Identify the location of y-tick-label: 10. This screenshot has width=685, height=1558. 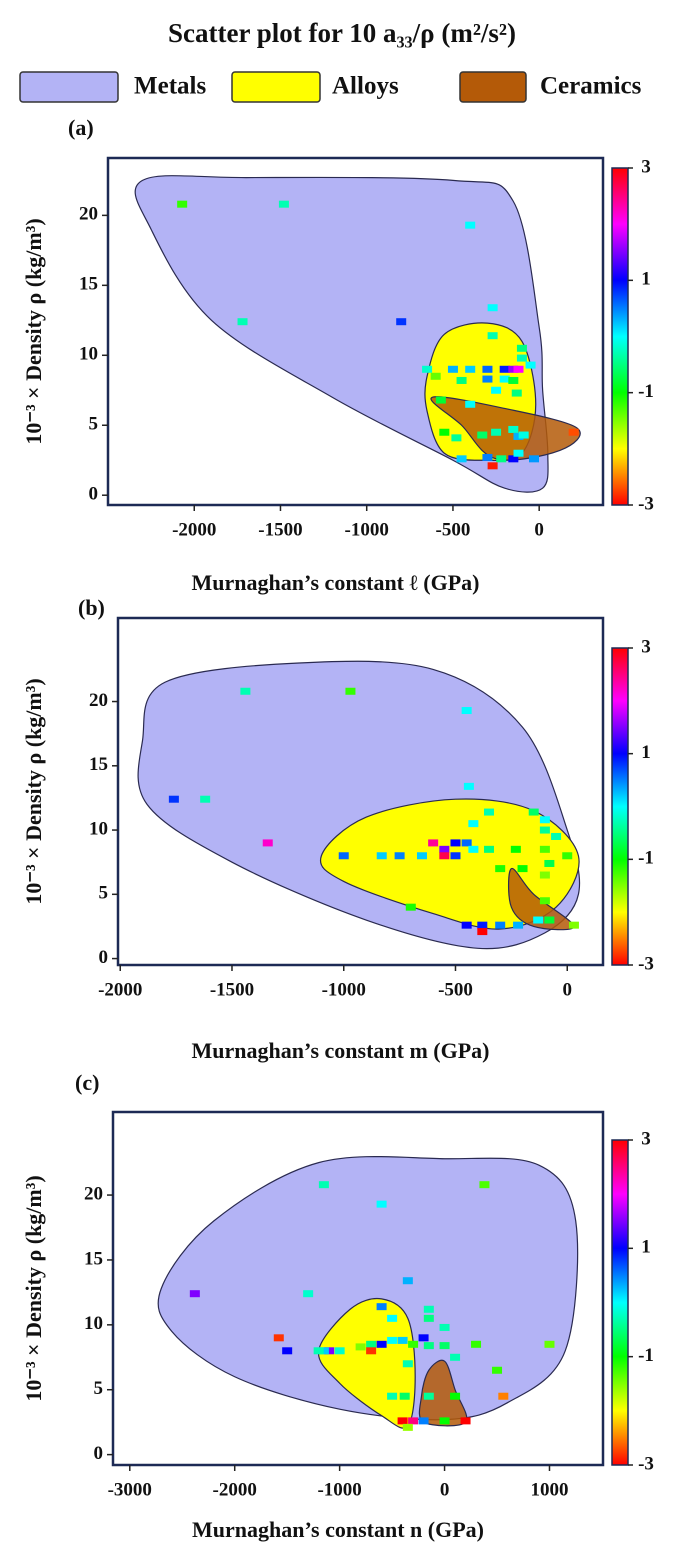
(88, 354).